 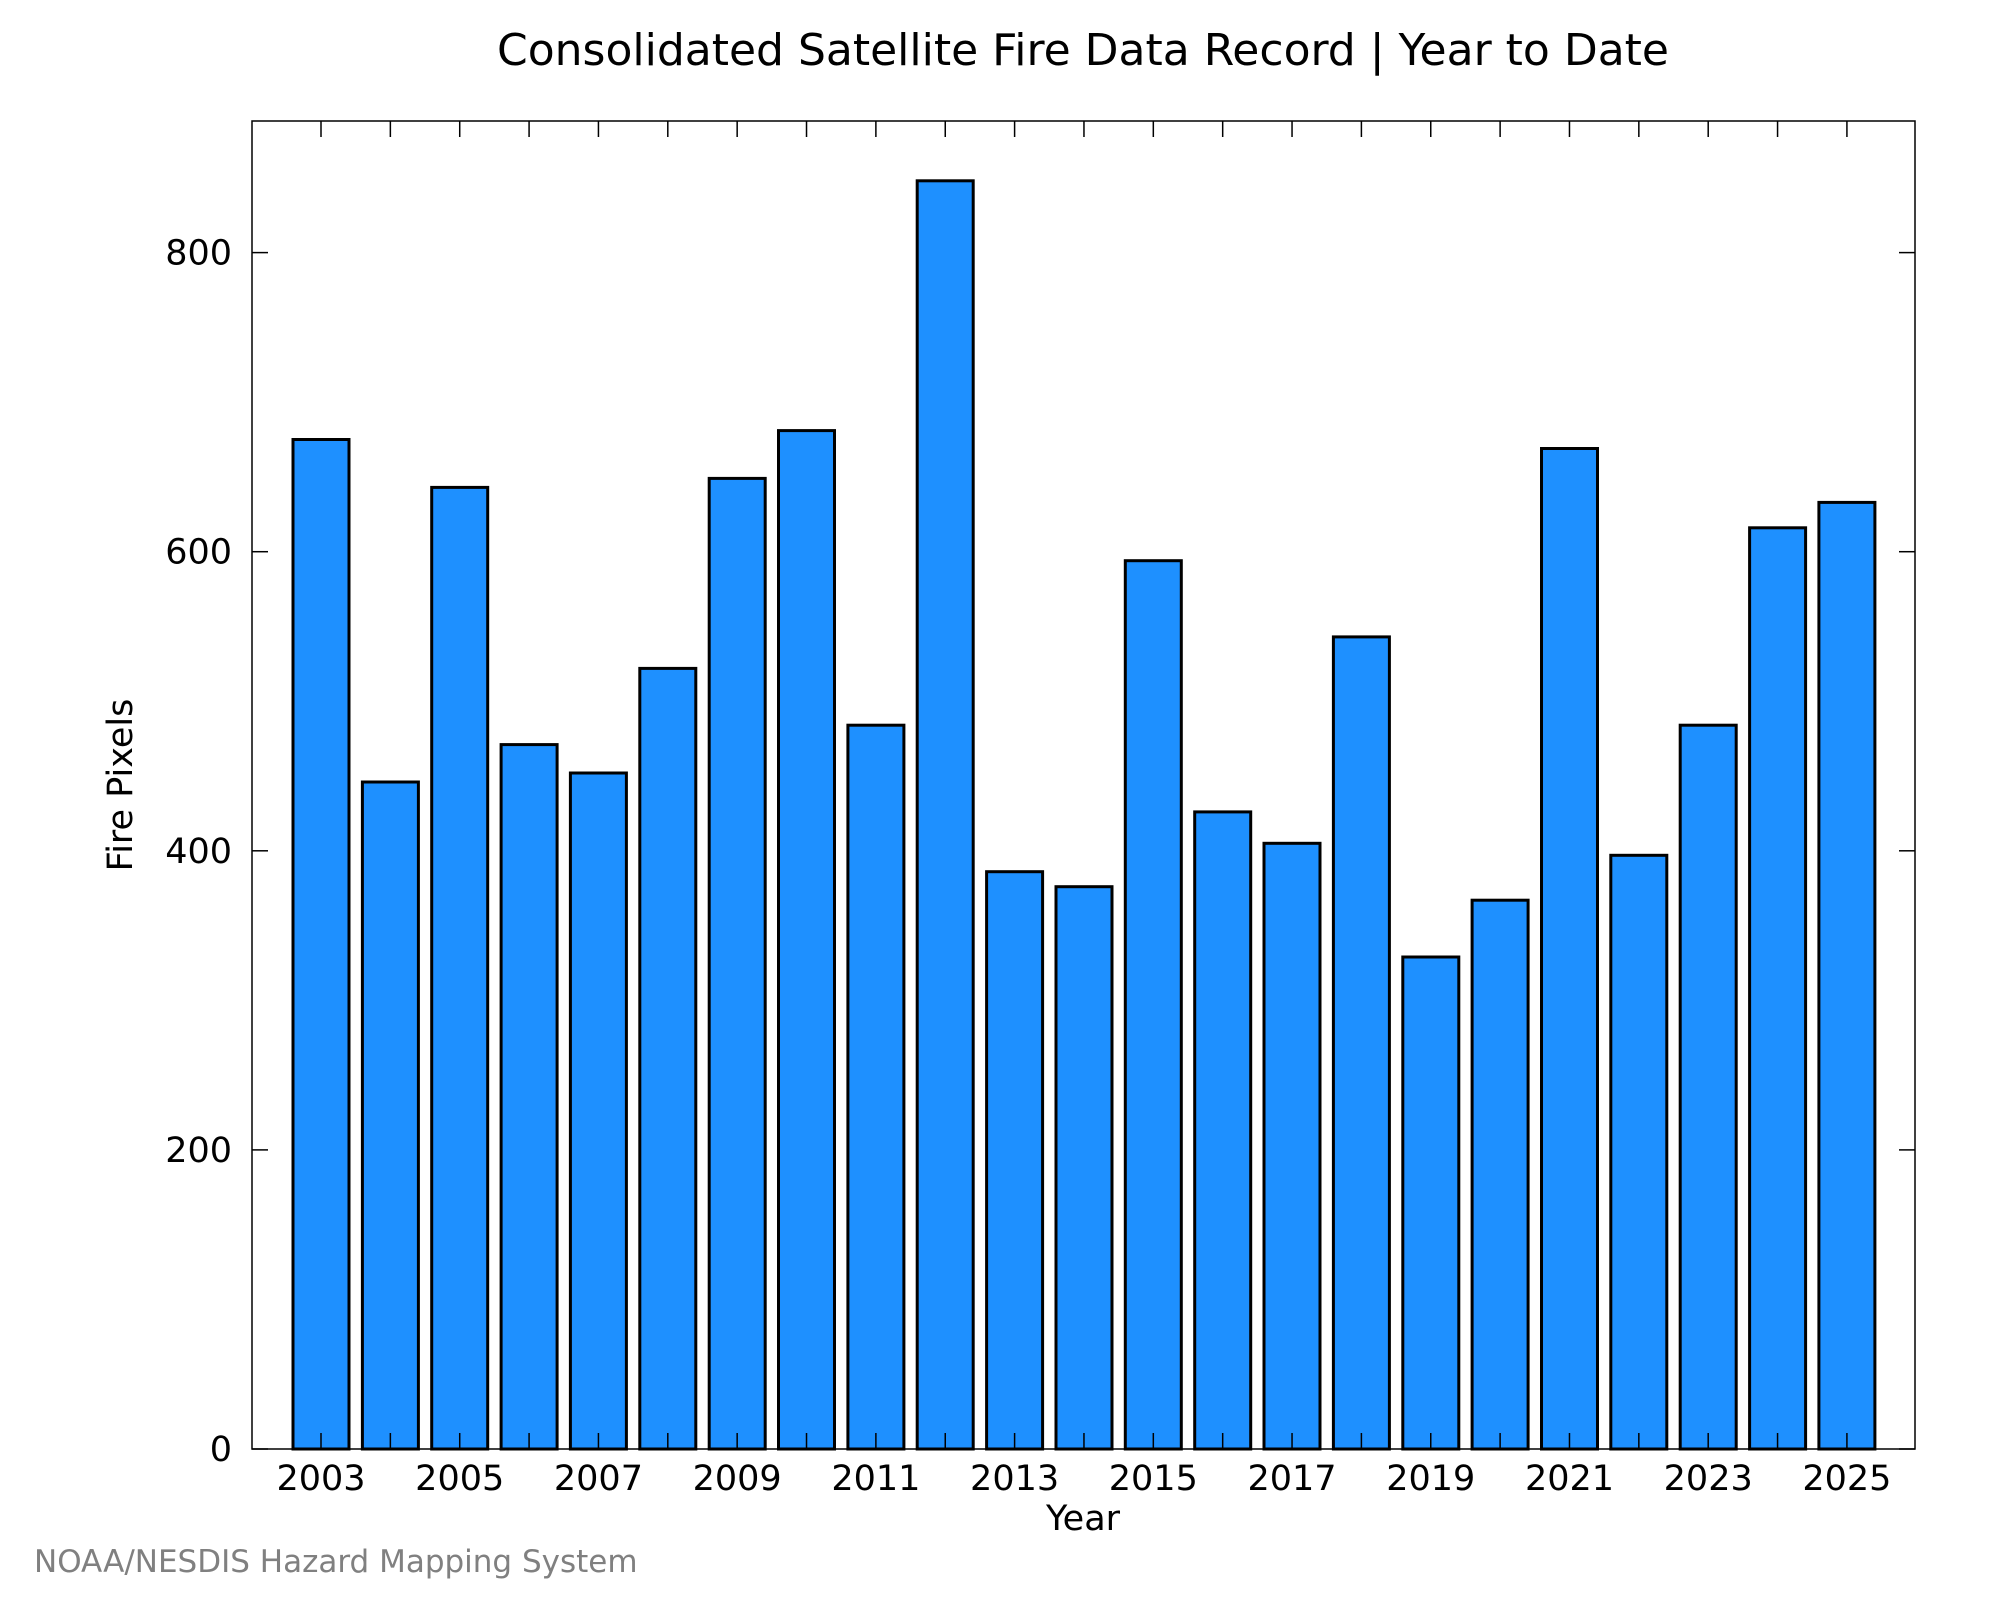 What do you see at coordinates (1361, 1043) in the screenshot?
I see `bar-2018` at bounding box center [1361, 1043].